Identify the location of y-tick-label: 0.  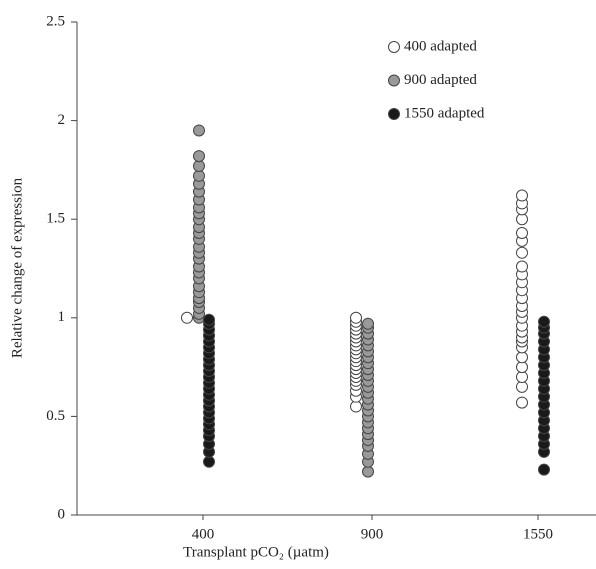
(62, 514).